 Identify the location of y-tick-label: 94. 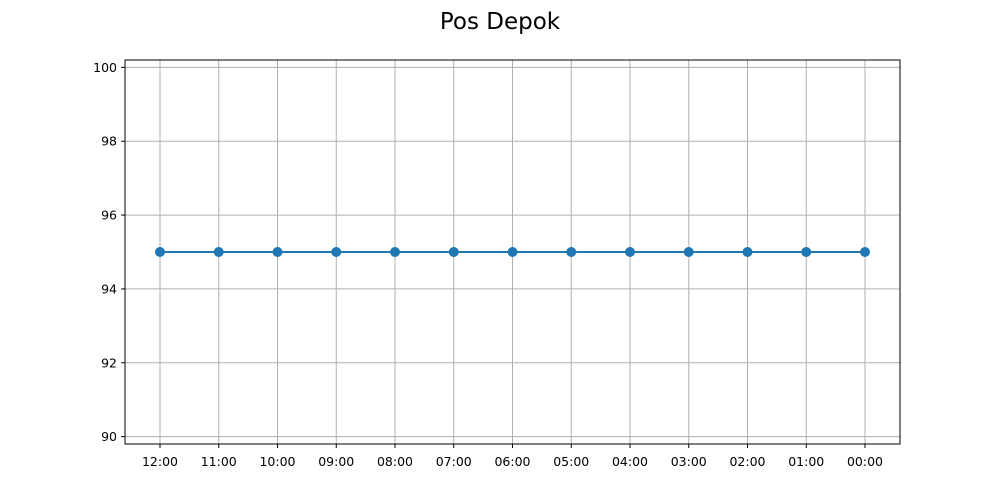
(109, 288).